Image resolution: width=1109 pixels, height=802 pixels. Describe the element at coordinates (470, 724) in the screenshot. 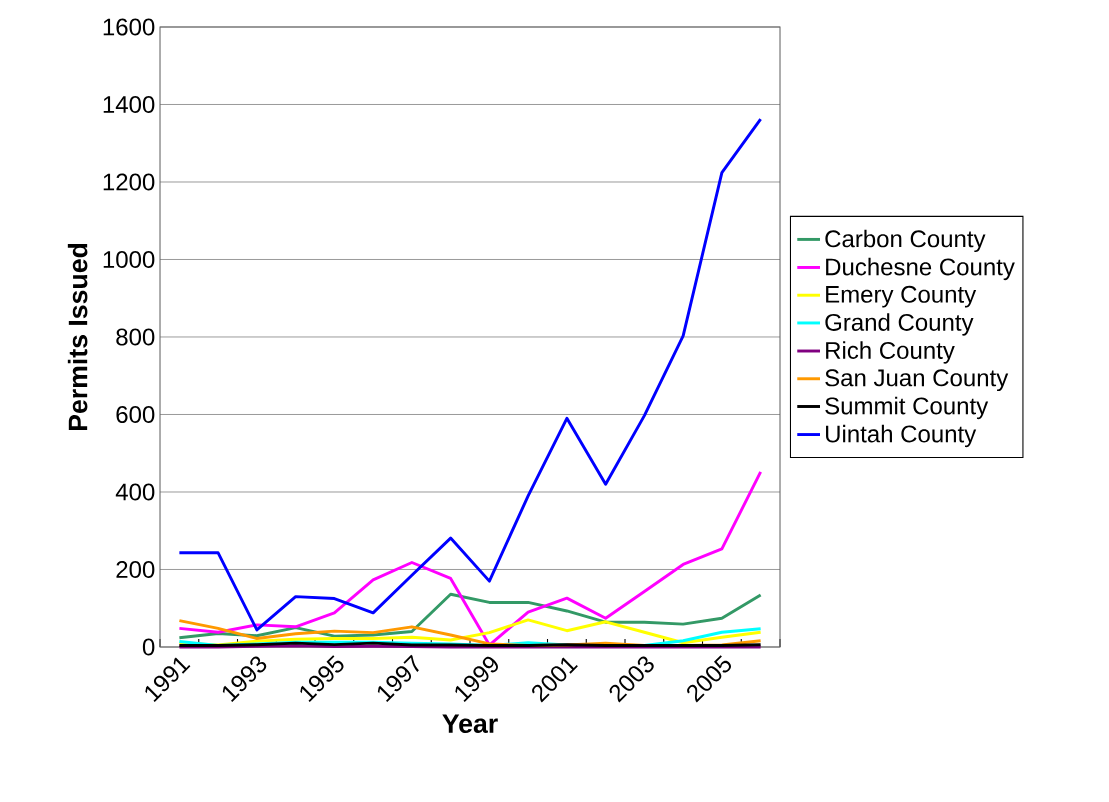

I see `x-axis-title: Year` at that location.